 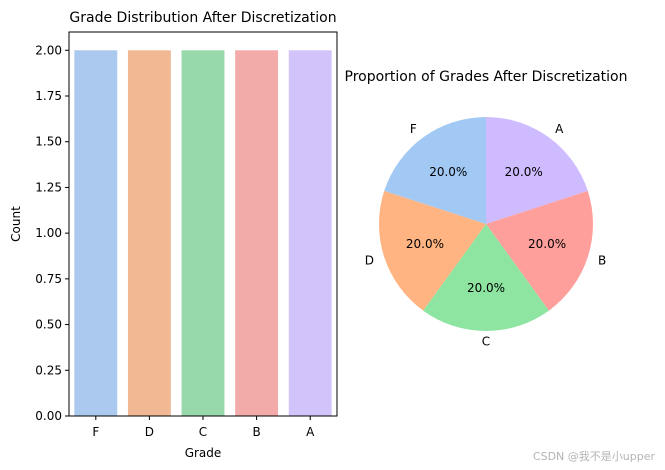 I want to click on y-tick-label: 2.00, so click(x=48, y=50).